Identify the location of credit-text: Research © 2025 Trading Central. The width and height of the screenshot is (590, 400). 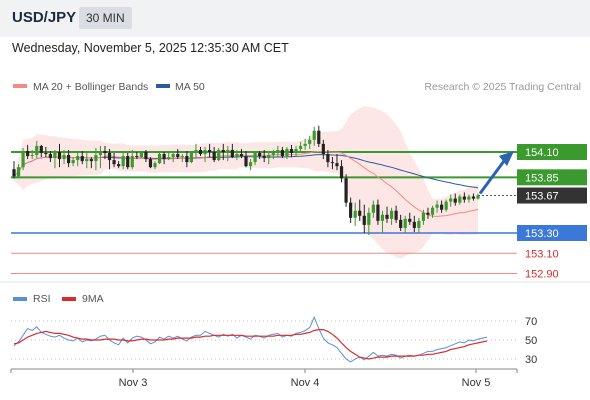
(502, 87).